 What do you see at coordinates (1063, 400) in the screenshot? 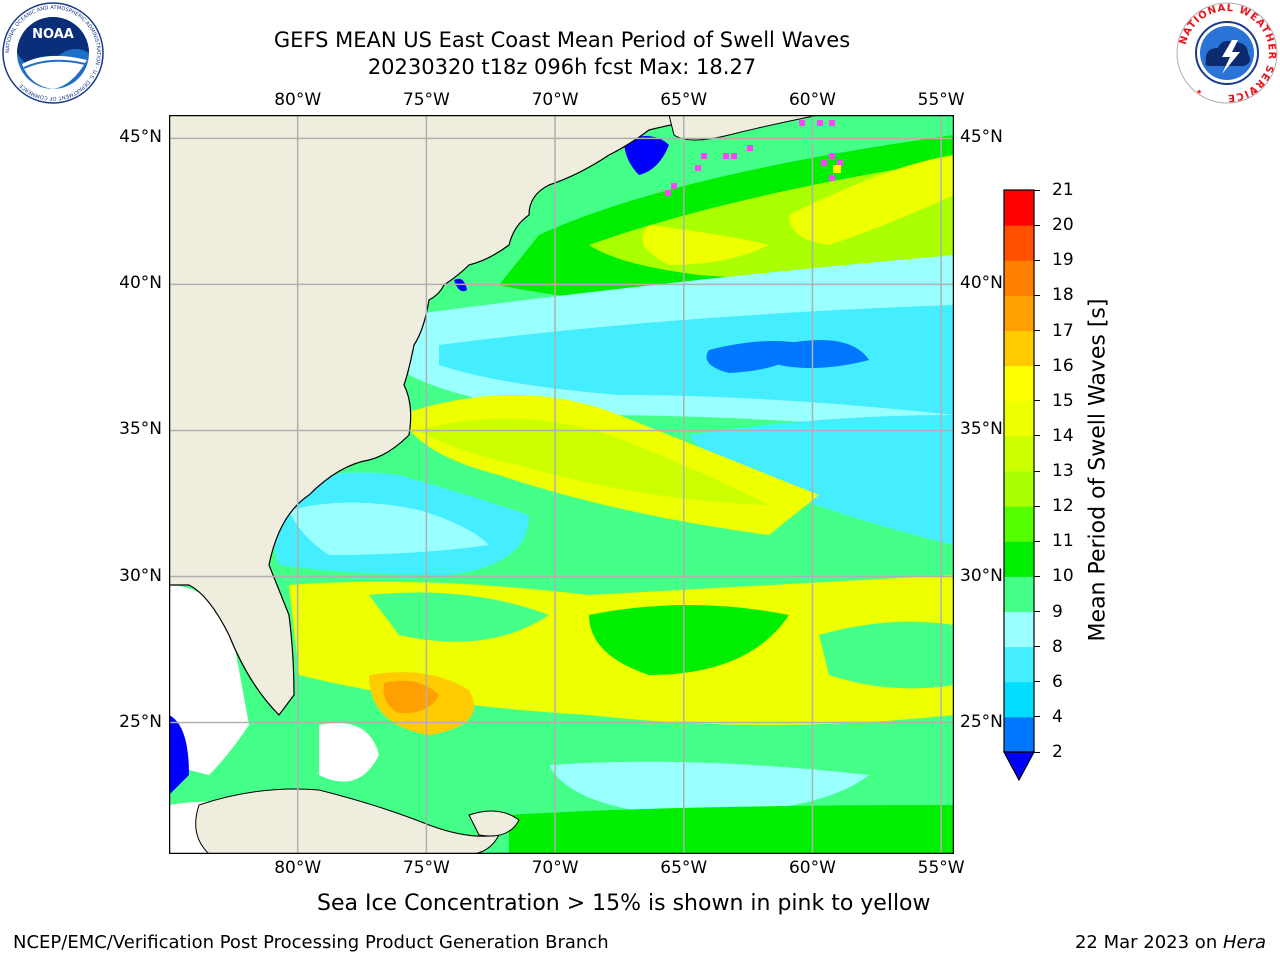
I see `colorbar-tick-label: 15` at bounding box center [1063, 400].